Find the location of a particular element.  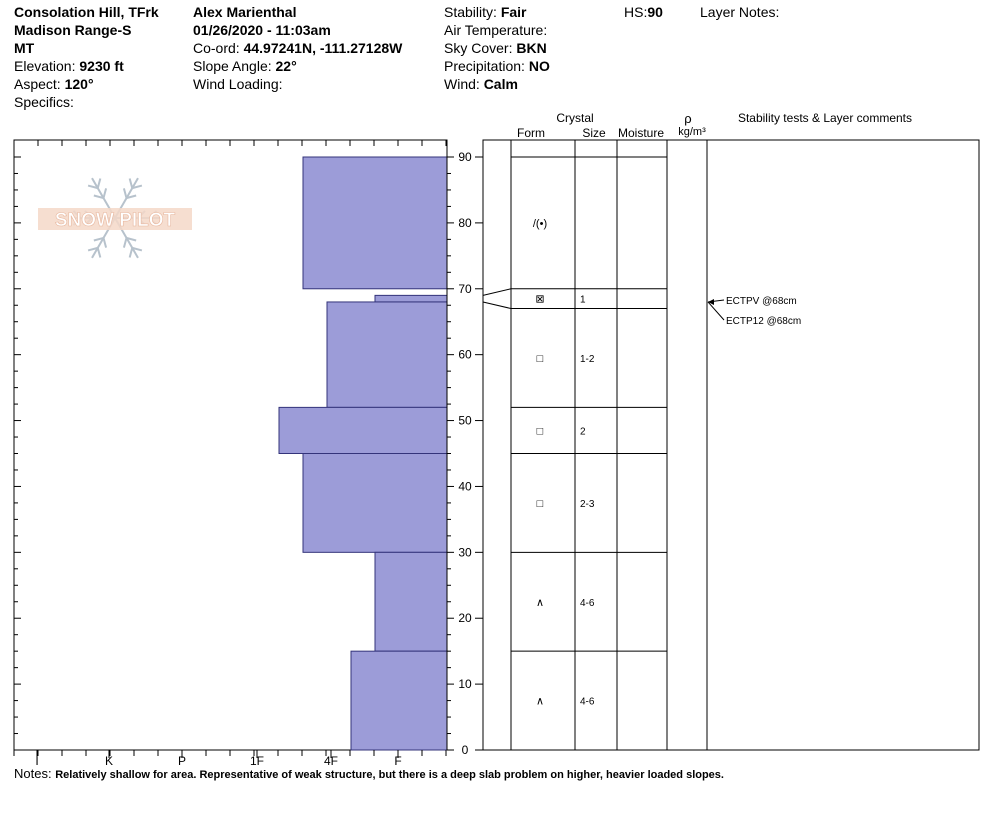

location: Consolation Hill, TFrk is located at coordinates (86, 12).